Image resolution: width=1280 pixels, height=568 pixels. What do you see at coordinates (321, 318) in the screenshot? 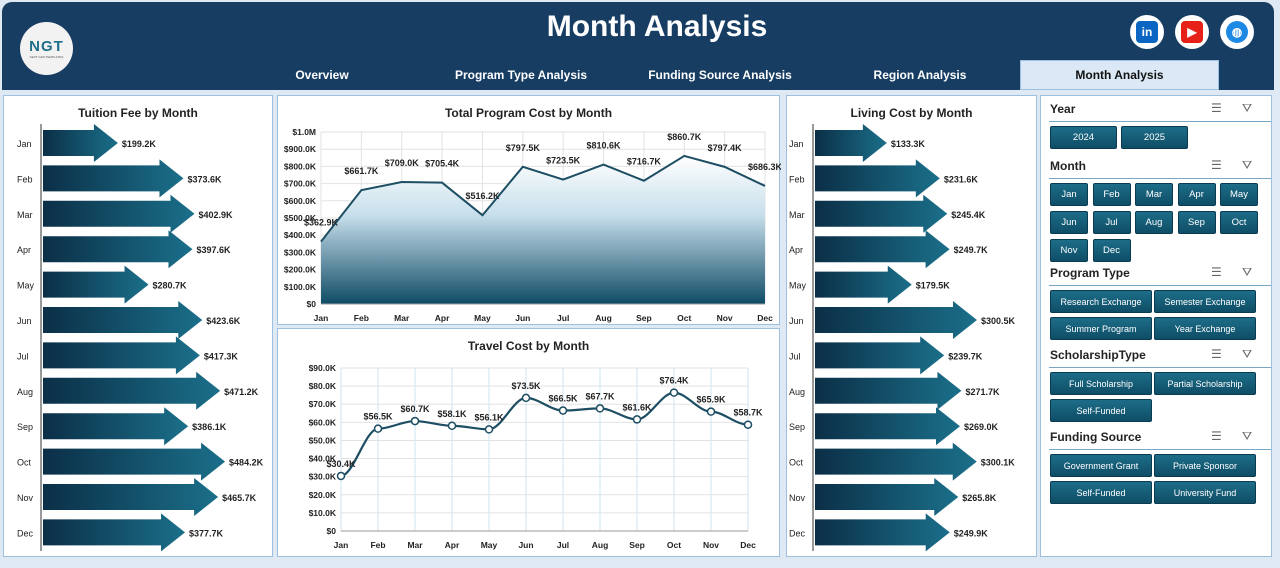
I see `x-tick-label: Jan` at bounding box center [321, 318].